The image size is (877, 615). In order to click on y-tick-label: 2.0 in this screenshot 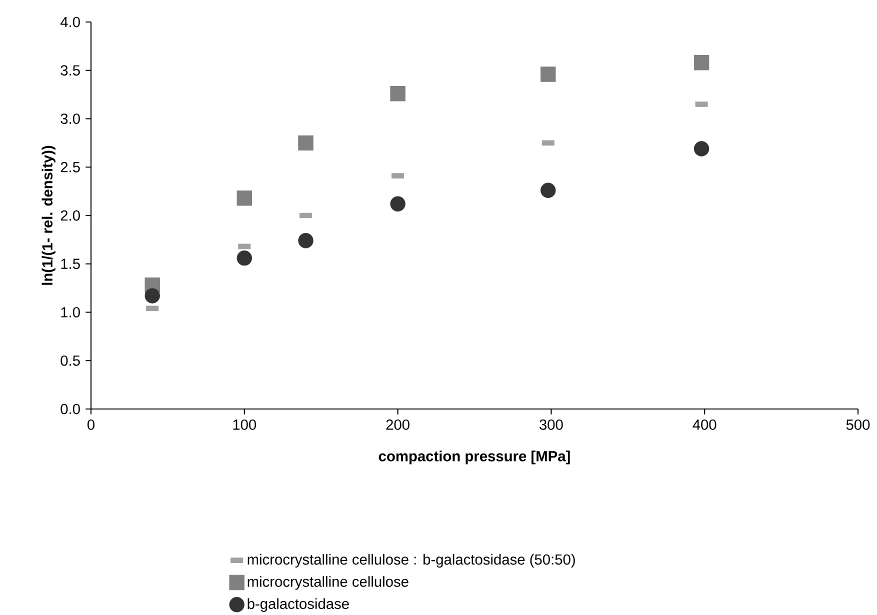, I will do `click(70, 215)`.